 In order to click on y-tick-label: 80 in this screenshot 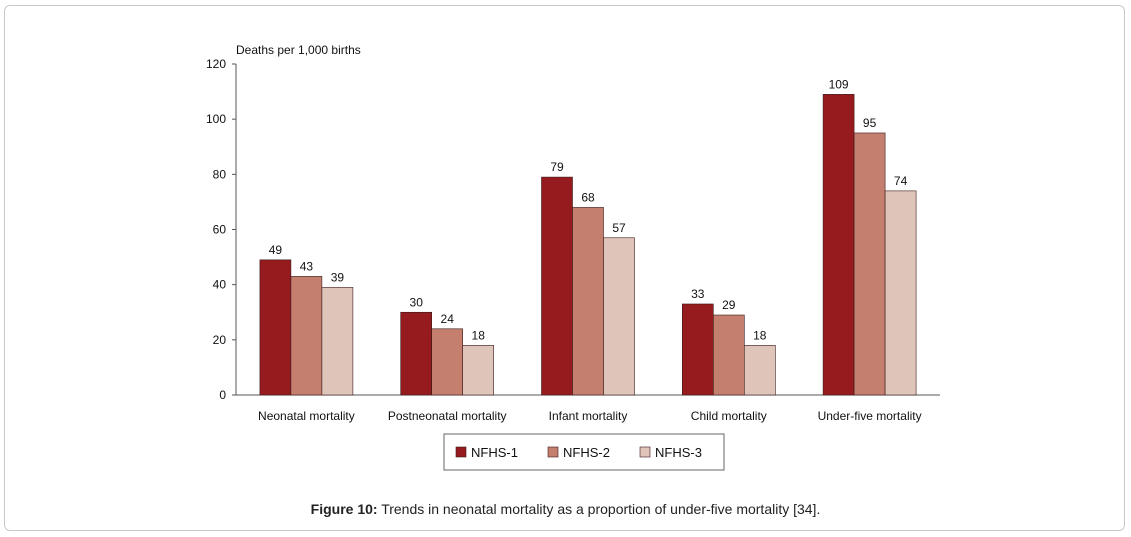, I will do `click(220, 174)`.